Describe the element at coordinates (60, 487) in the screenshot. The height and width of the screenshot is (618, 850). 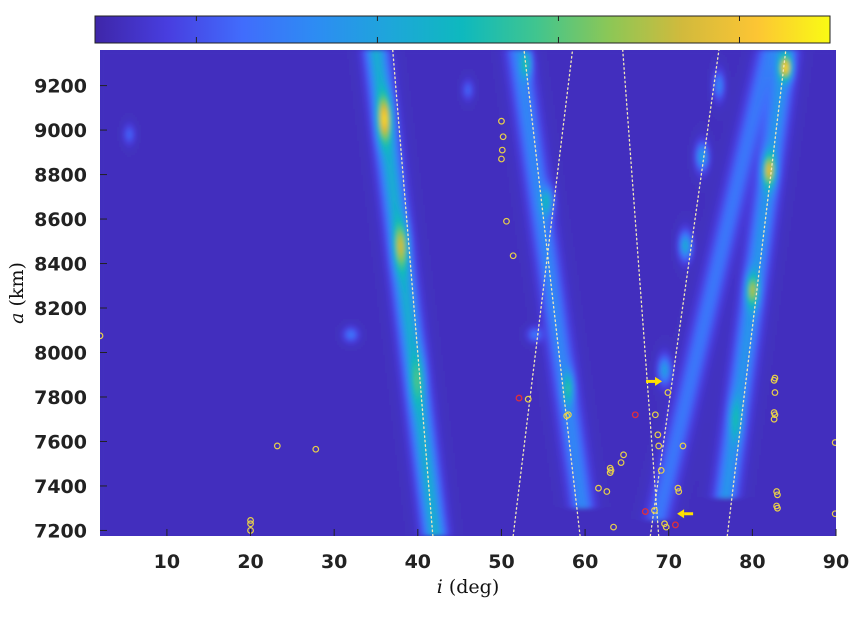
I see `y-tick-label: 7400` at that location.